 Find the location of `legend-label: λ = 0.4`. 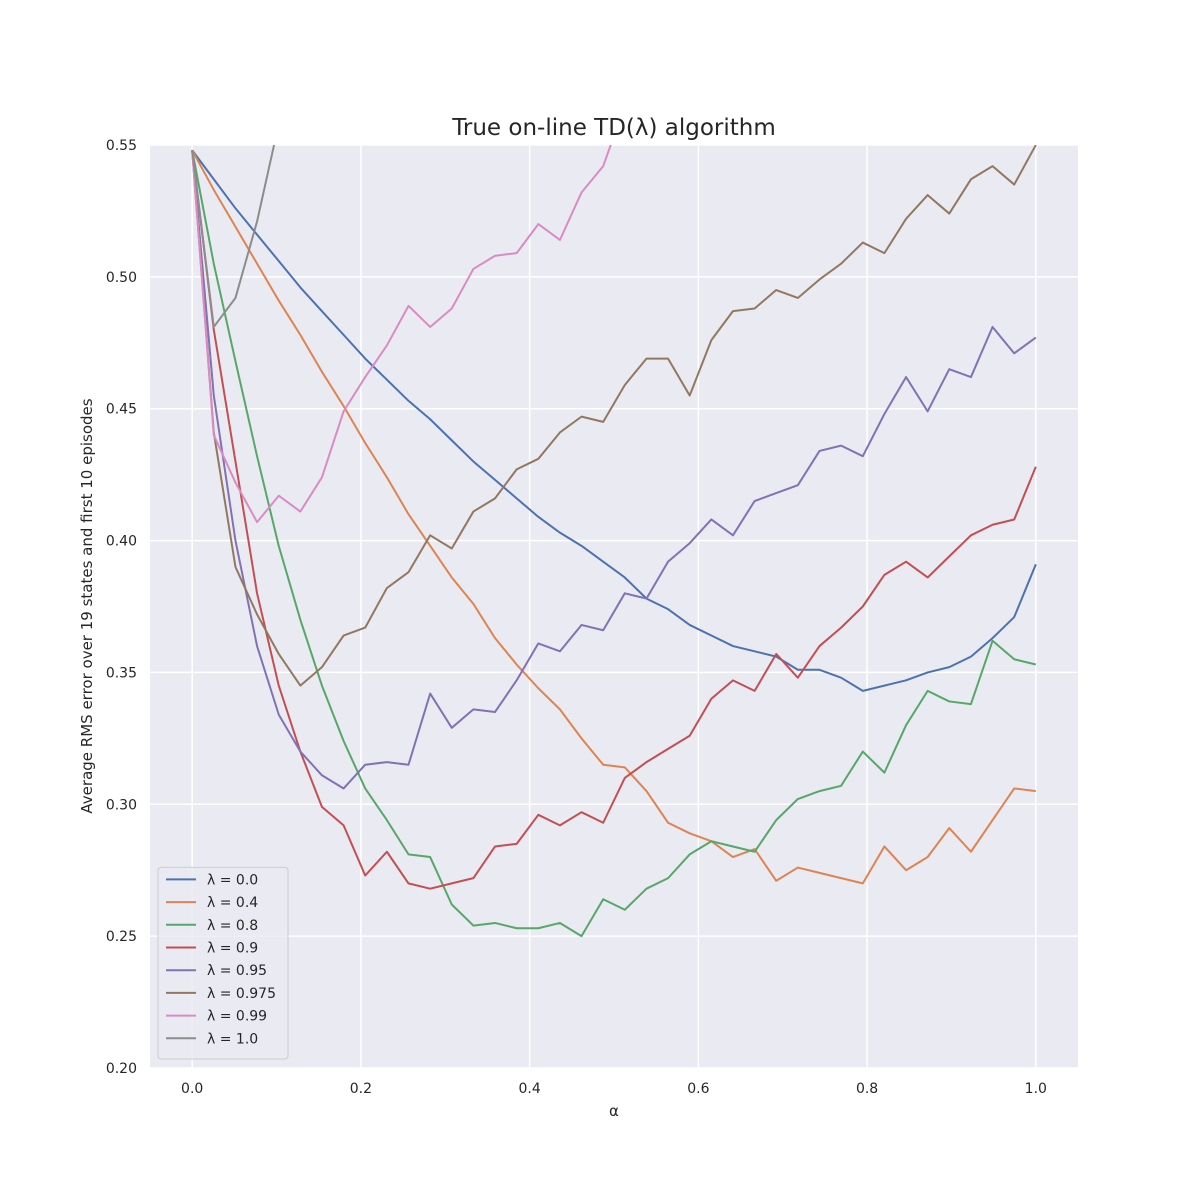

legend-label: λ = 0.4 is located at coordinates (232, 903).